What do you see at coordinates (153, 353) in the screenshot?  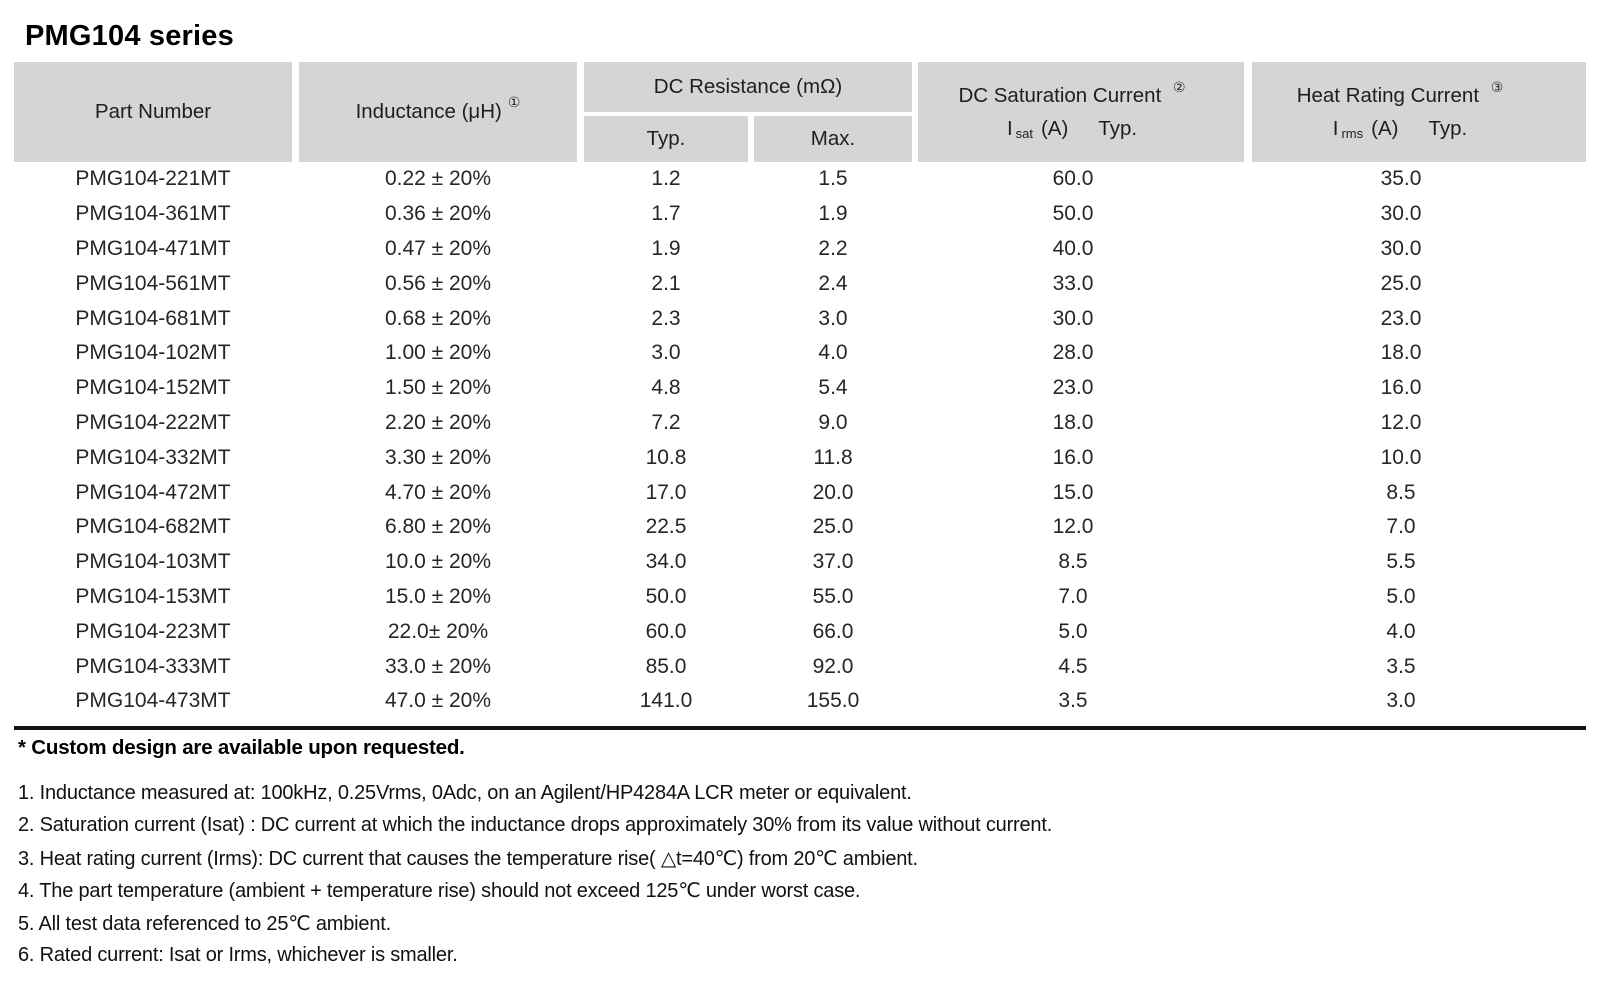 I see `cell-part-number: PMG104-102MT` at bounding box center [153, 353].